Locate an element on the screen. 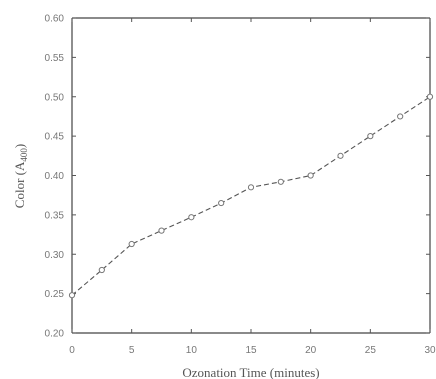 The width and height of the screenshot is (436, 379). y-axis-title: Color (A400) is located at coordinates (20, 176).